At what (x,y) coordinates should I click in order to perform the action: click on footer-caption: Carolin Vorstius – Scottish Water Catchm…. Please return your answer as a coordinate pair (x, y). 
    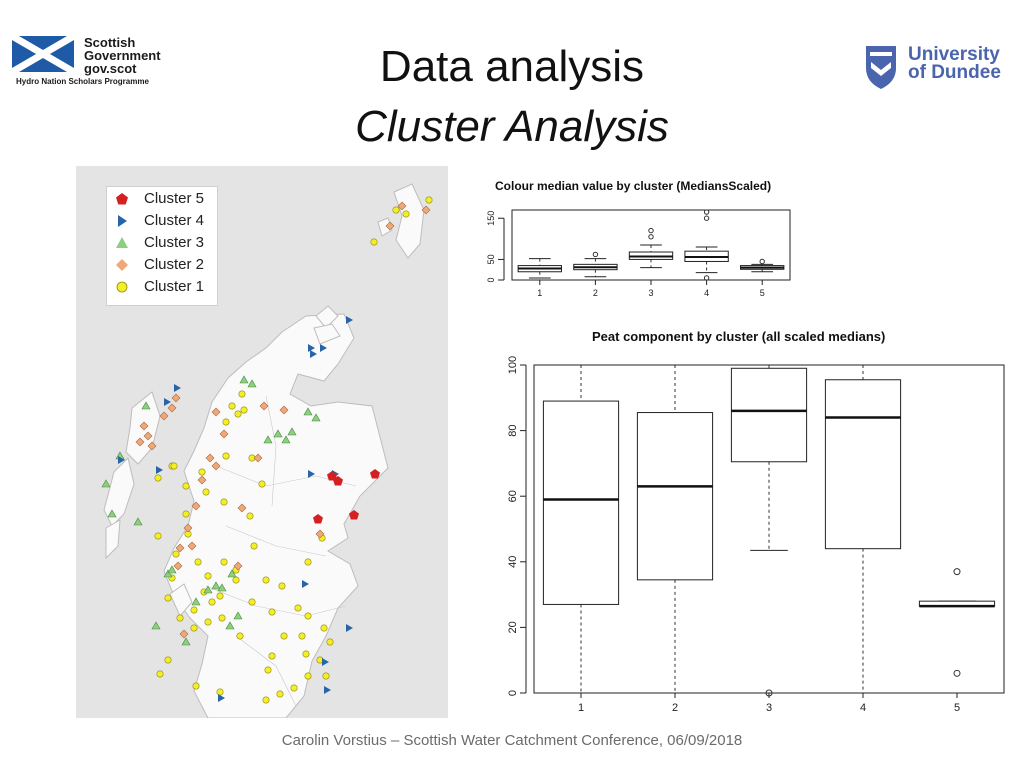
    Looking at the image, I should click on (512, 740).